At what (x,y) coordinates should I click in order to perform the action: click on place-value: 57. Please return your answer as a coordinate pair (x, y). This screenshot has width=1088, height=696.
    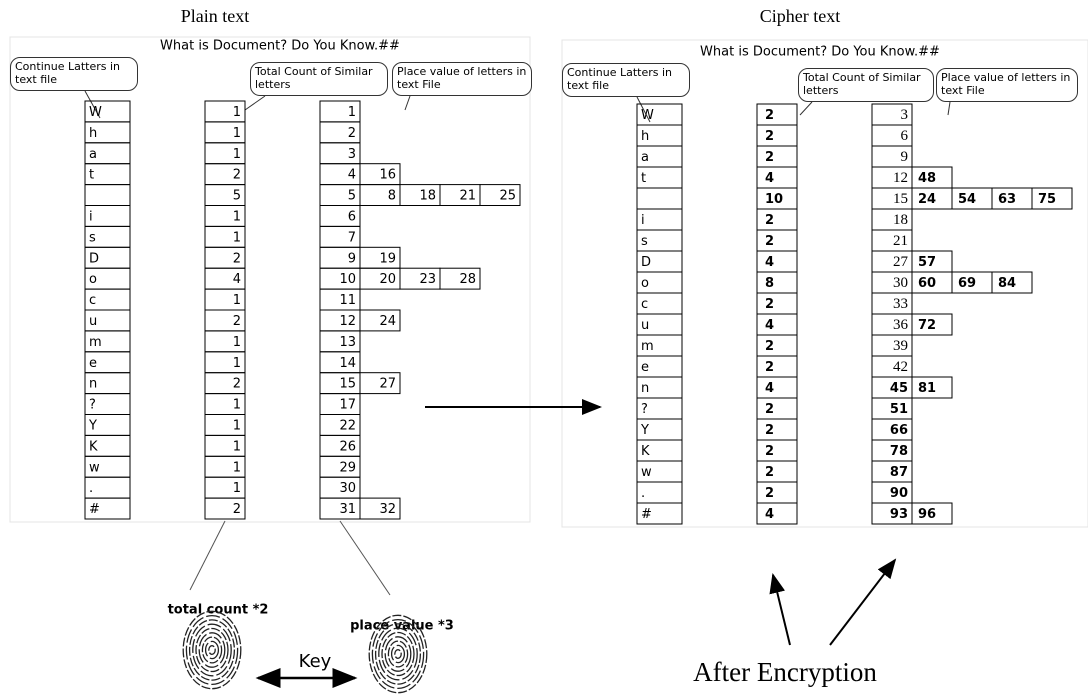
    Looking at the image, I should click on (927, 262).